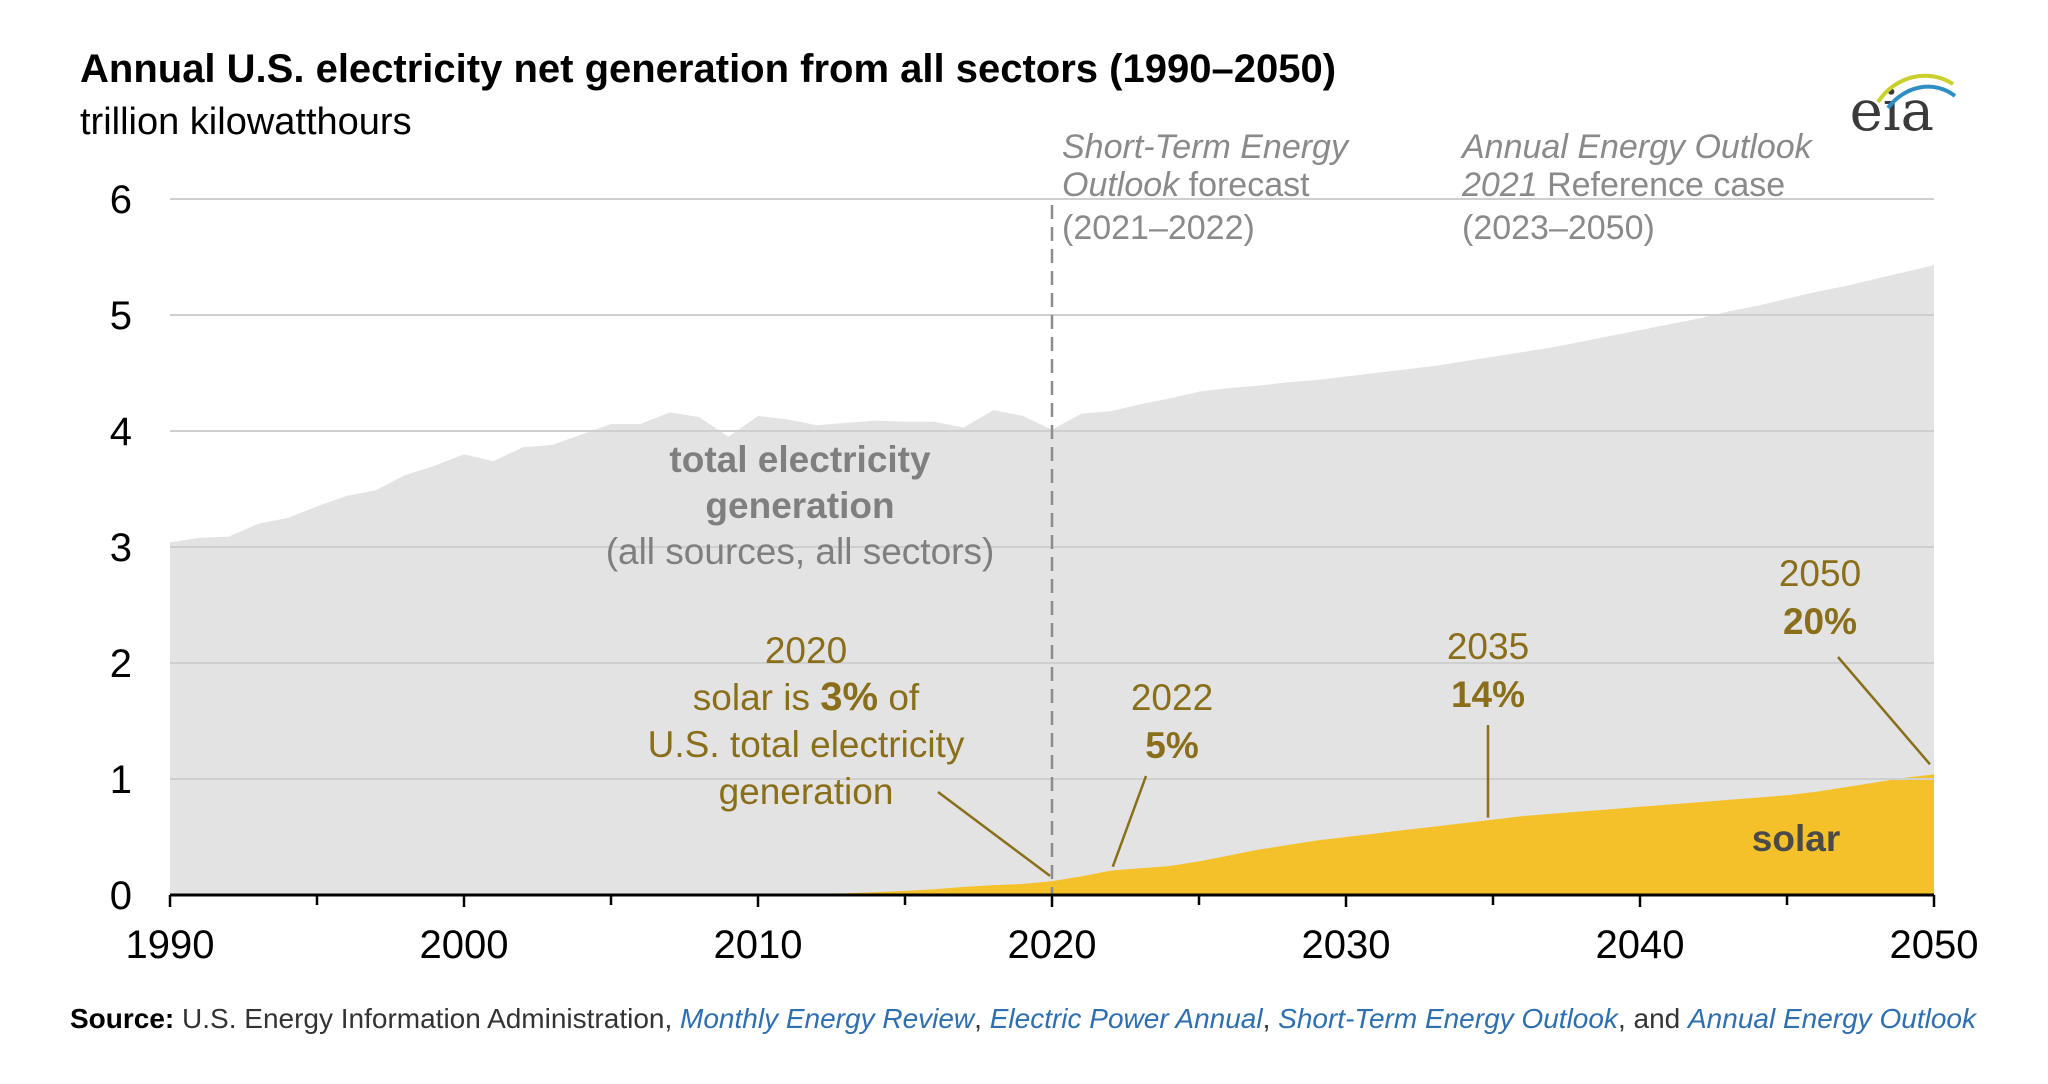  What do you see at coordinates (849, 697) in the screenshot?
I see `annotation-2020-part-2: 3%` at bounding box center [849, 697].